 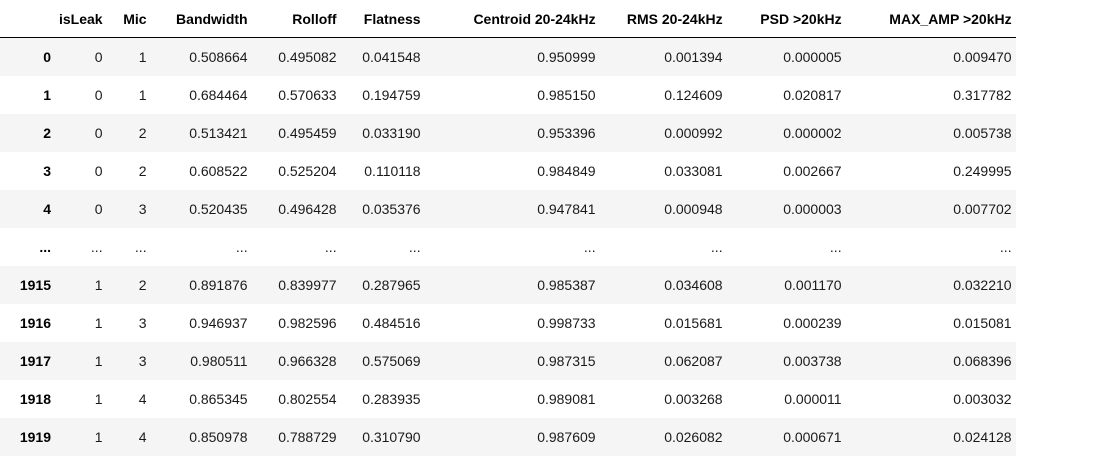 What do you see at coordinates (391, 437) in the screenshot?
I see `cell-flatness: 0.310790` at bounding box center [391, 437].